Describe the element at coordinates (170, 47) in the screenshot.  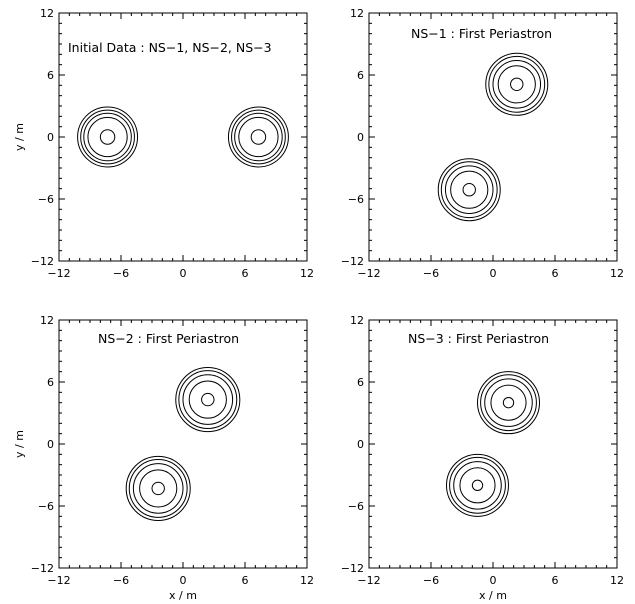
I see `panel-title: Initial Data : NS−1, NS−2, NS−3` at that location.